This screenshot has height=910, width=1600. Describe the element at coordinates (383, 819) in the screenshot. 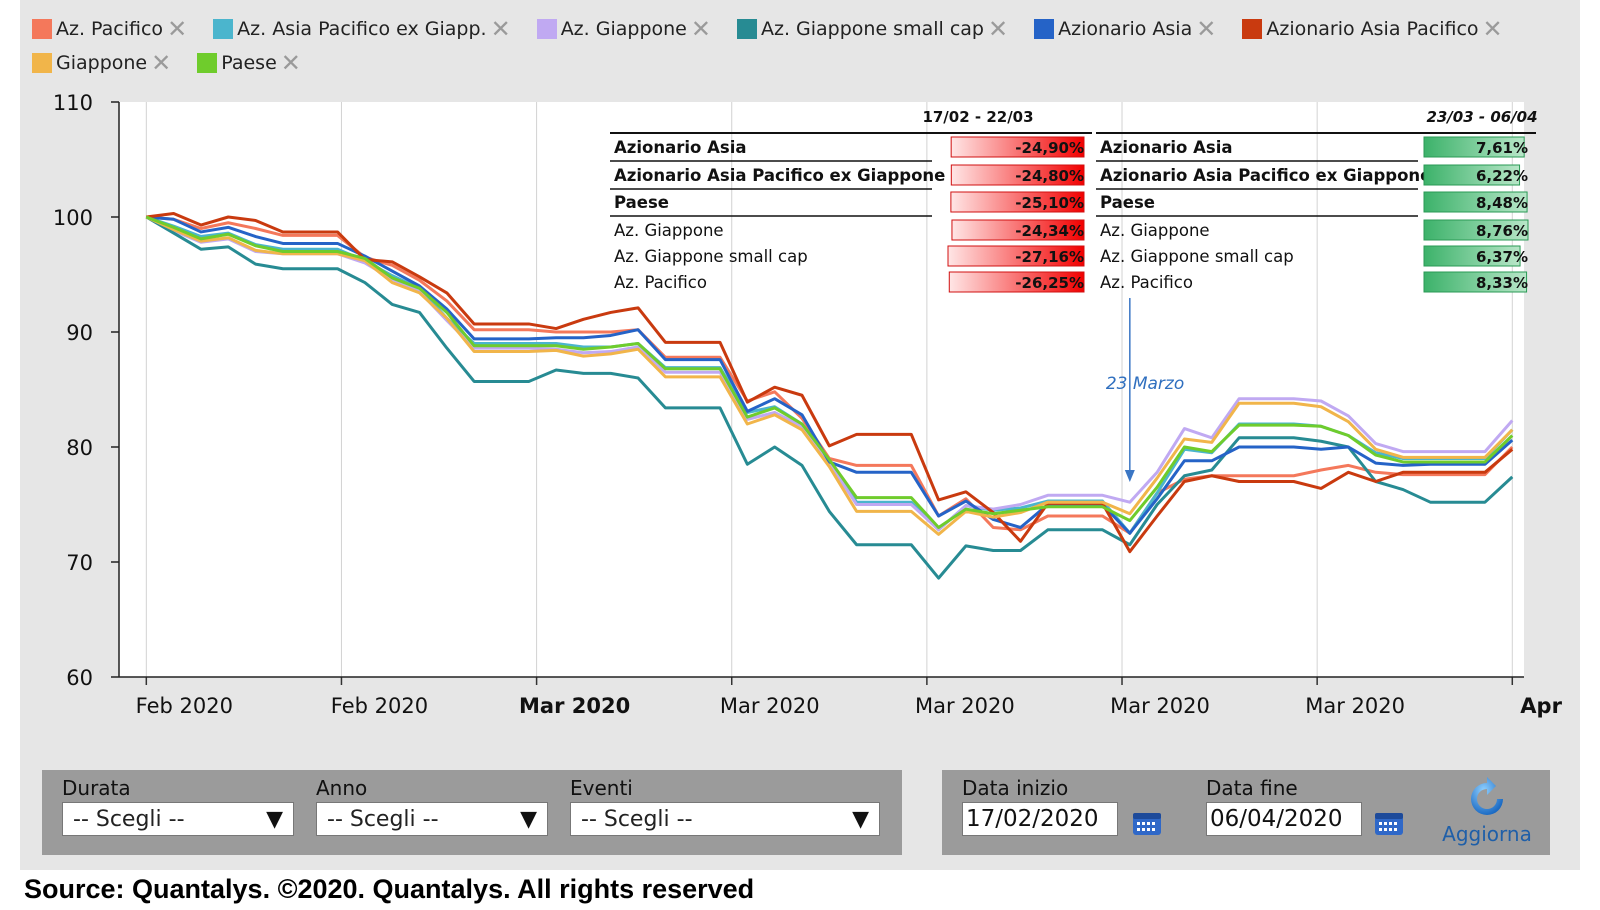

I see `anno-value: -- Scegli --` at that location.